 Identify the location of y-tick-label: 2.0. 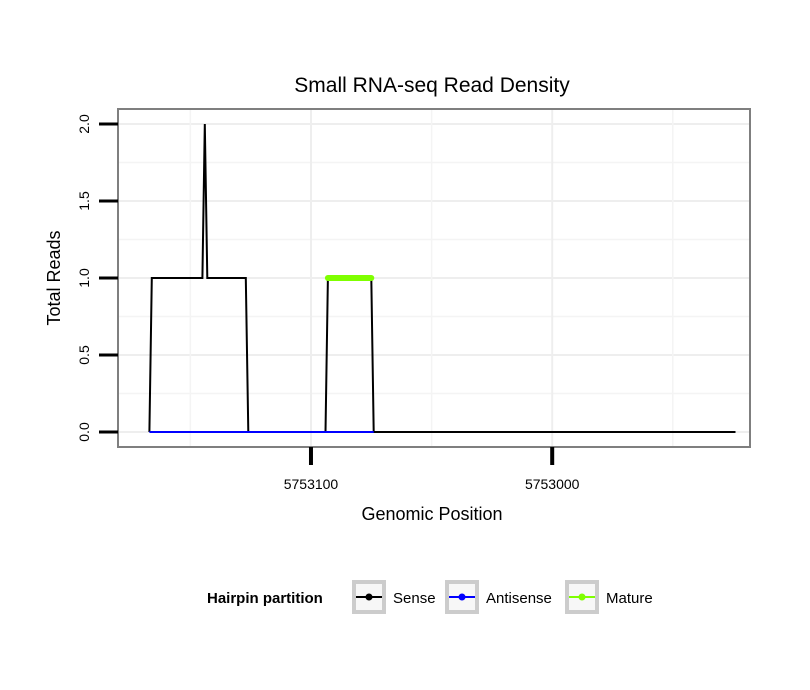
(84, 124).